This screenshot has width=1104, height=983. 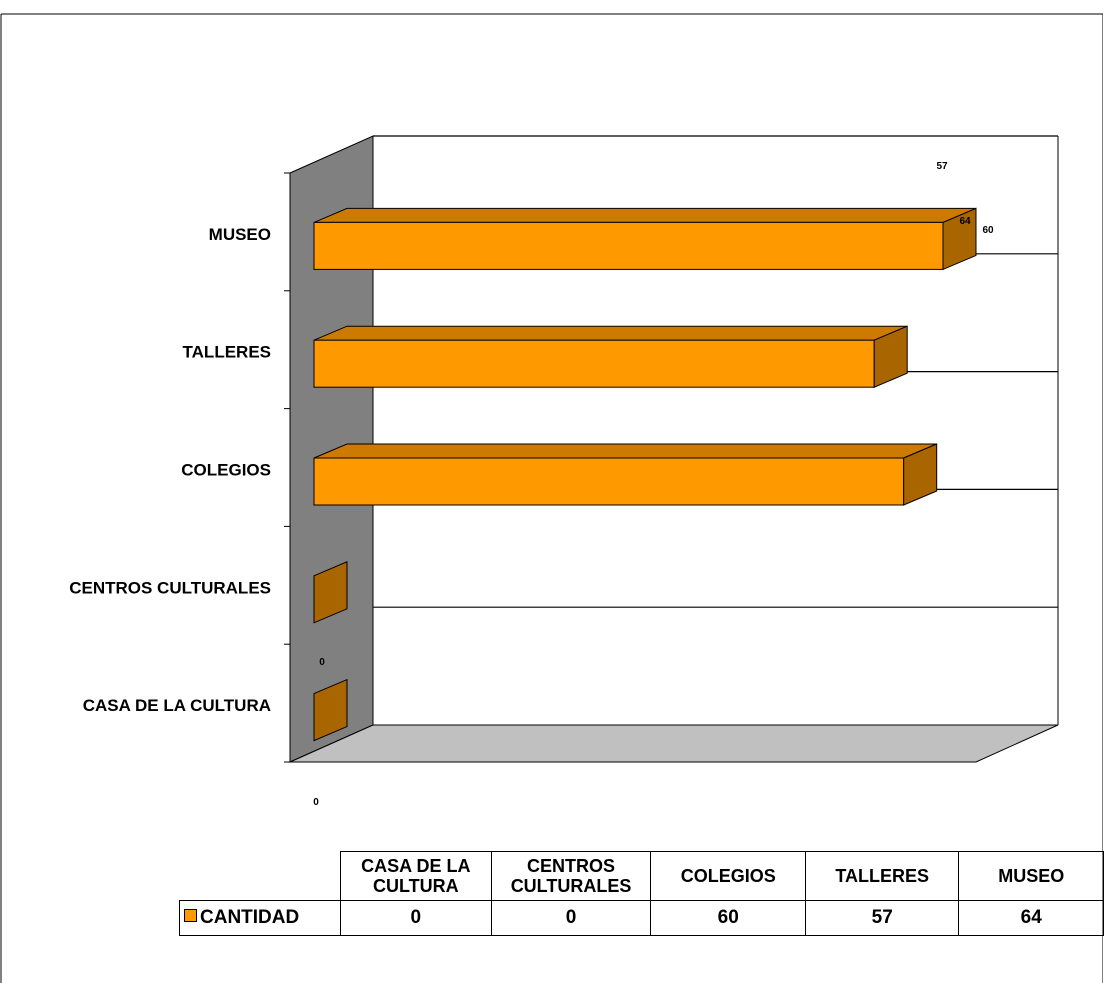 What do you see at coordinates (322, 662) in the screenshot?
I see `data-label: 0` at bounding box center [322, 662].